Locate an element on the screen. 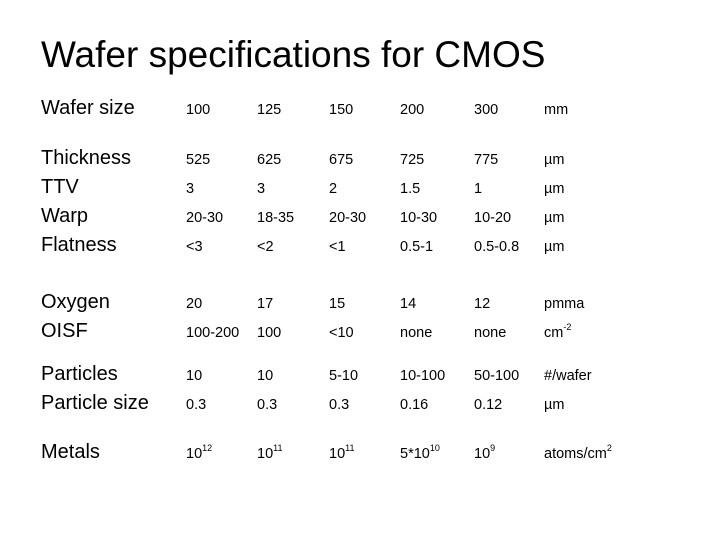 Image resolution: width=720 pixels, height=540 pixels. value-cell: 0.12 is located at coordinates (488, 405).